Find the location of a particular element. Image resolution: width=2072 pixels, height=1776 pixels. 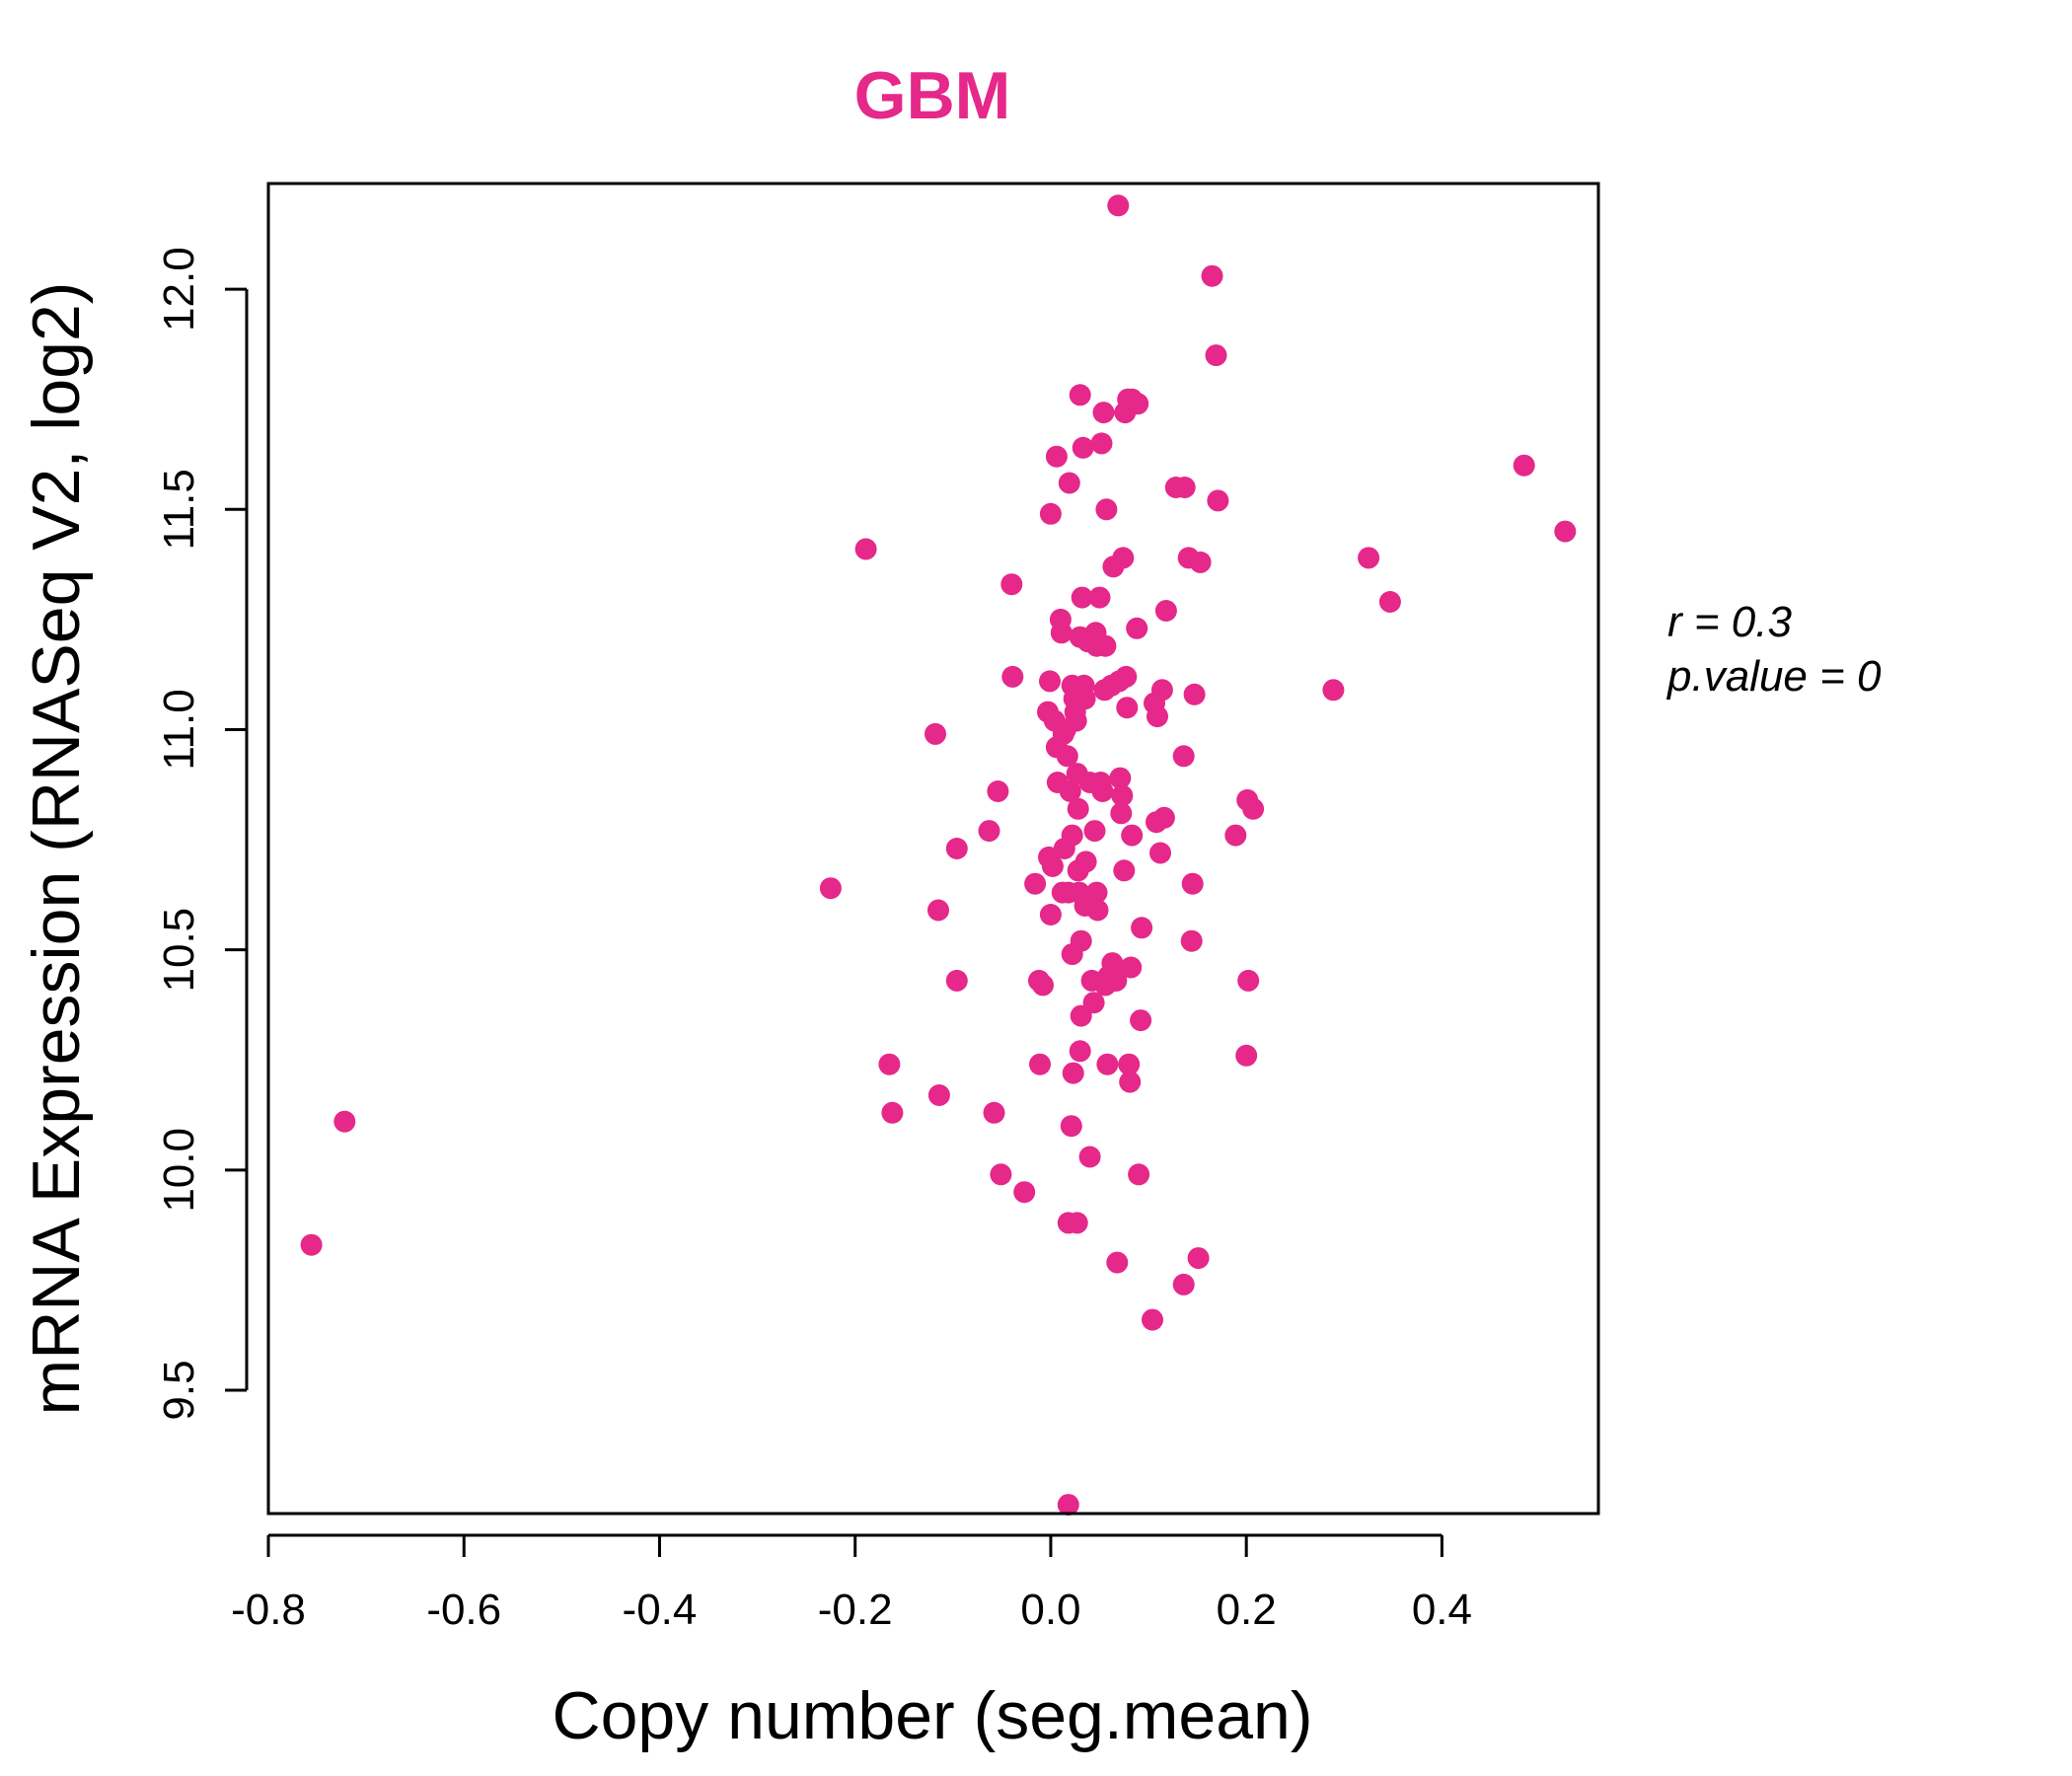

x-axis: -0.8 -0.6 -0.4 -0.2 0.0 0.2 0.4 is located at coordinates (851, 1584).